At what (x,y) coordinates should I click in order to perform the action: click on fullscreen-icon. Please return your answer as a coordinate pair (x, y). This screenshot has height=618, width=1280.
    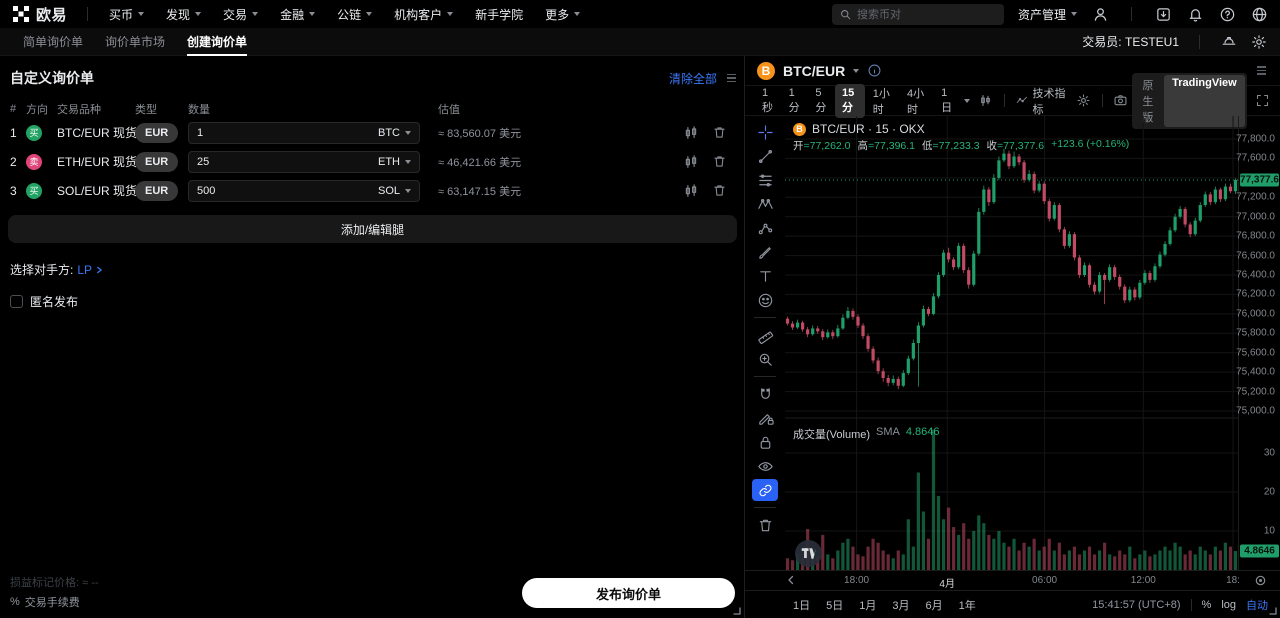
    Looking at the image, I should click on (1262, 101).